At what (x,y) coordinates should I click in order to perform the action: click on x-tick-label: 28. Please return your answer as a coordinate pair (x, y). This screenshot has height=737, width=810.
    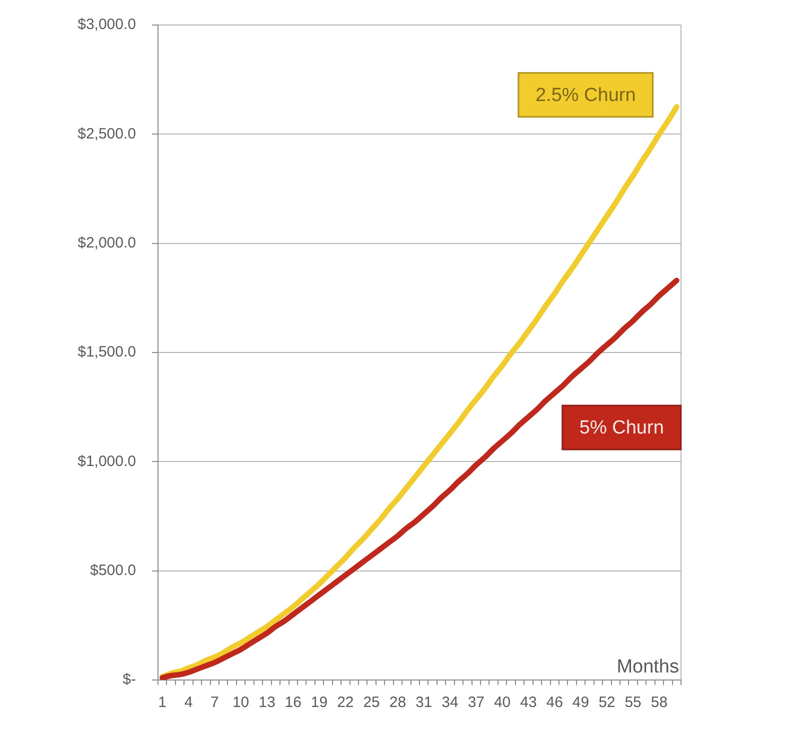
    Looking at the image, I should click on (397, 703).